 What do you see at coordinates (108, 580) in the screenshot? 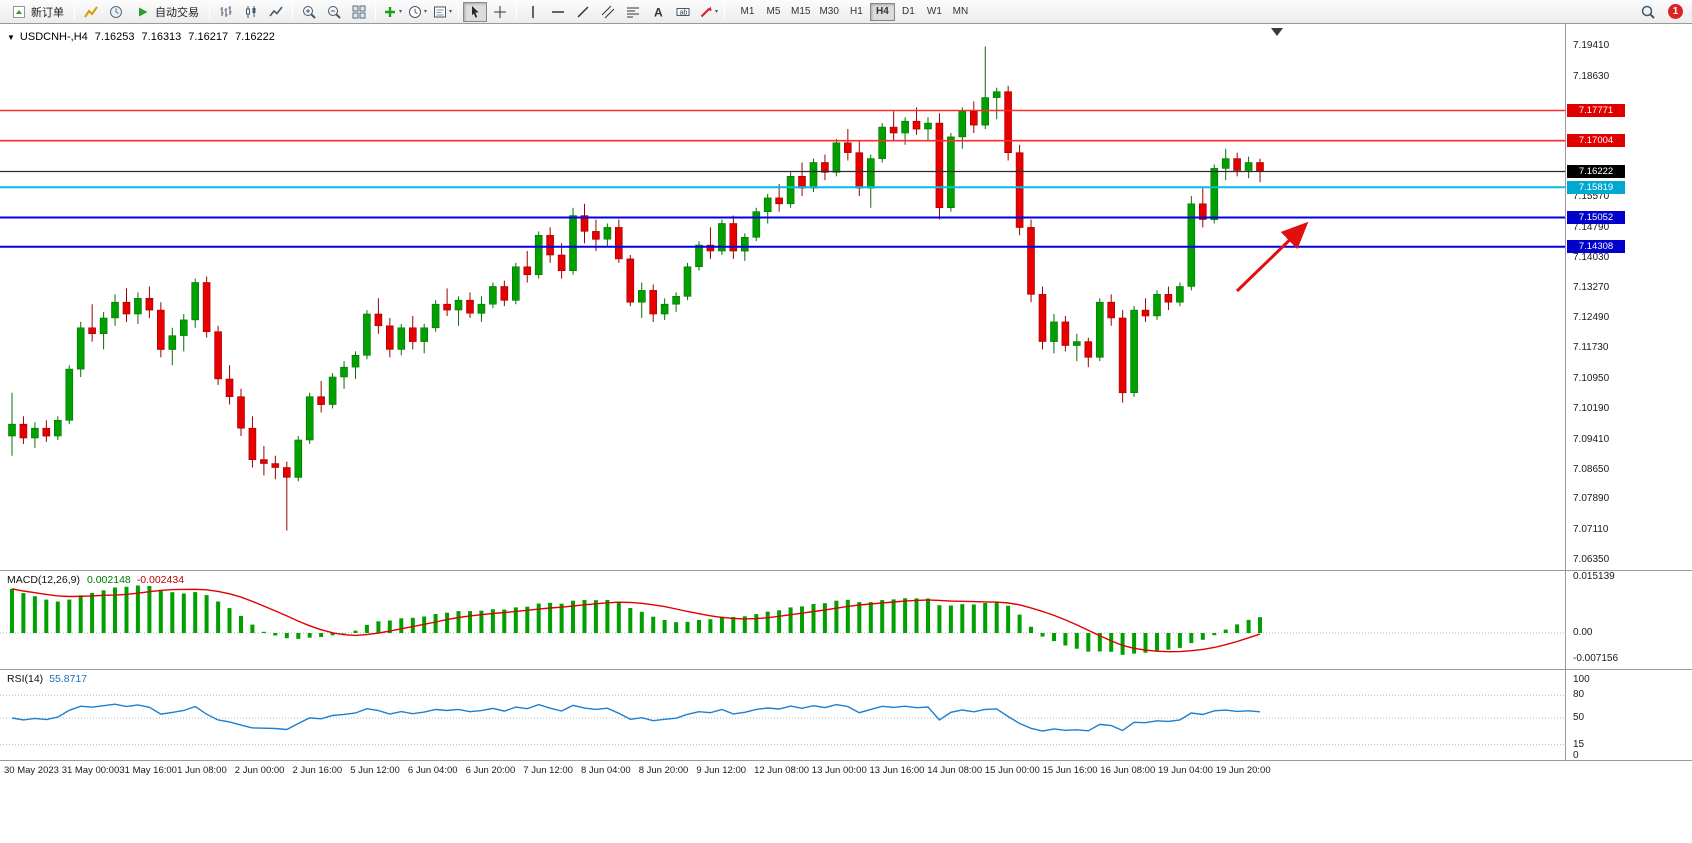
I see `macd-main-value: 0.002148` at bounding box center [108, 580].